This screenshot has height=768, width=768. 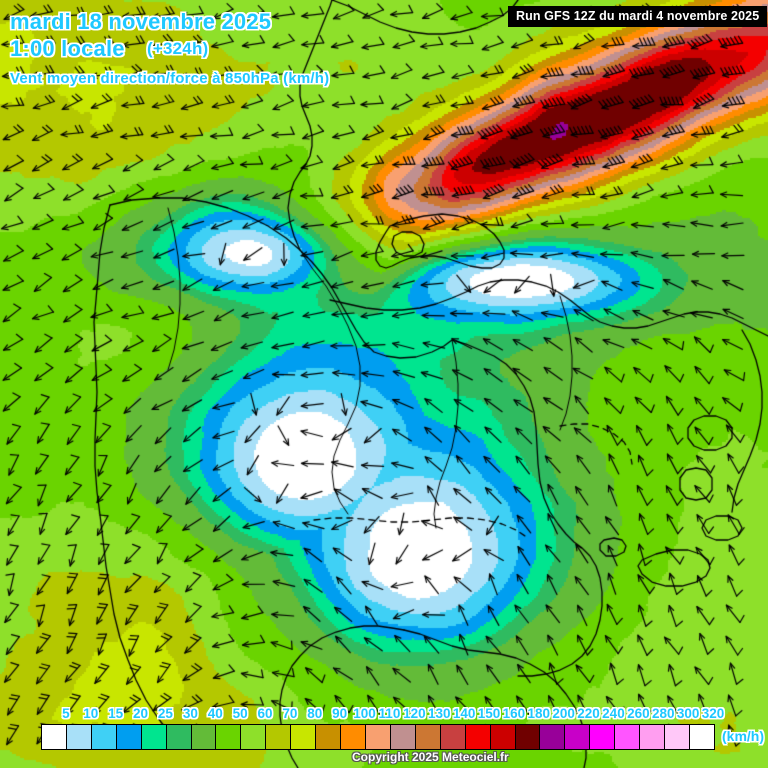 I want to click on scale-tick-220: 220, so click(x=588, y=713).